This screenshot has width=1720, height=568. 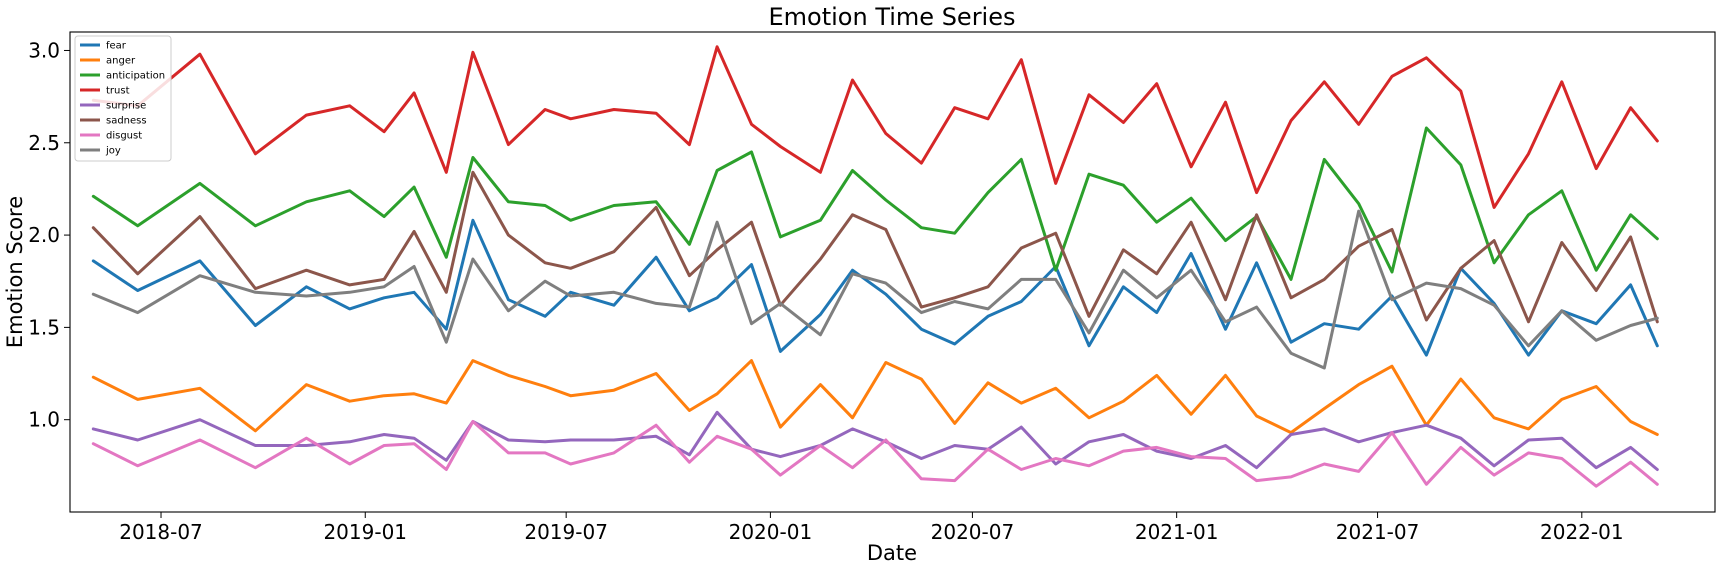 What do you see at coordinates (161, 532) in the screenshot?
I see `x-tick-label: 2018-07` at bounding box center [161, 532].